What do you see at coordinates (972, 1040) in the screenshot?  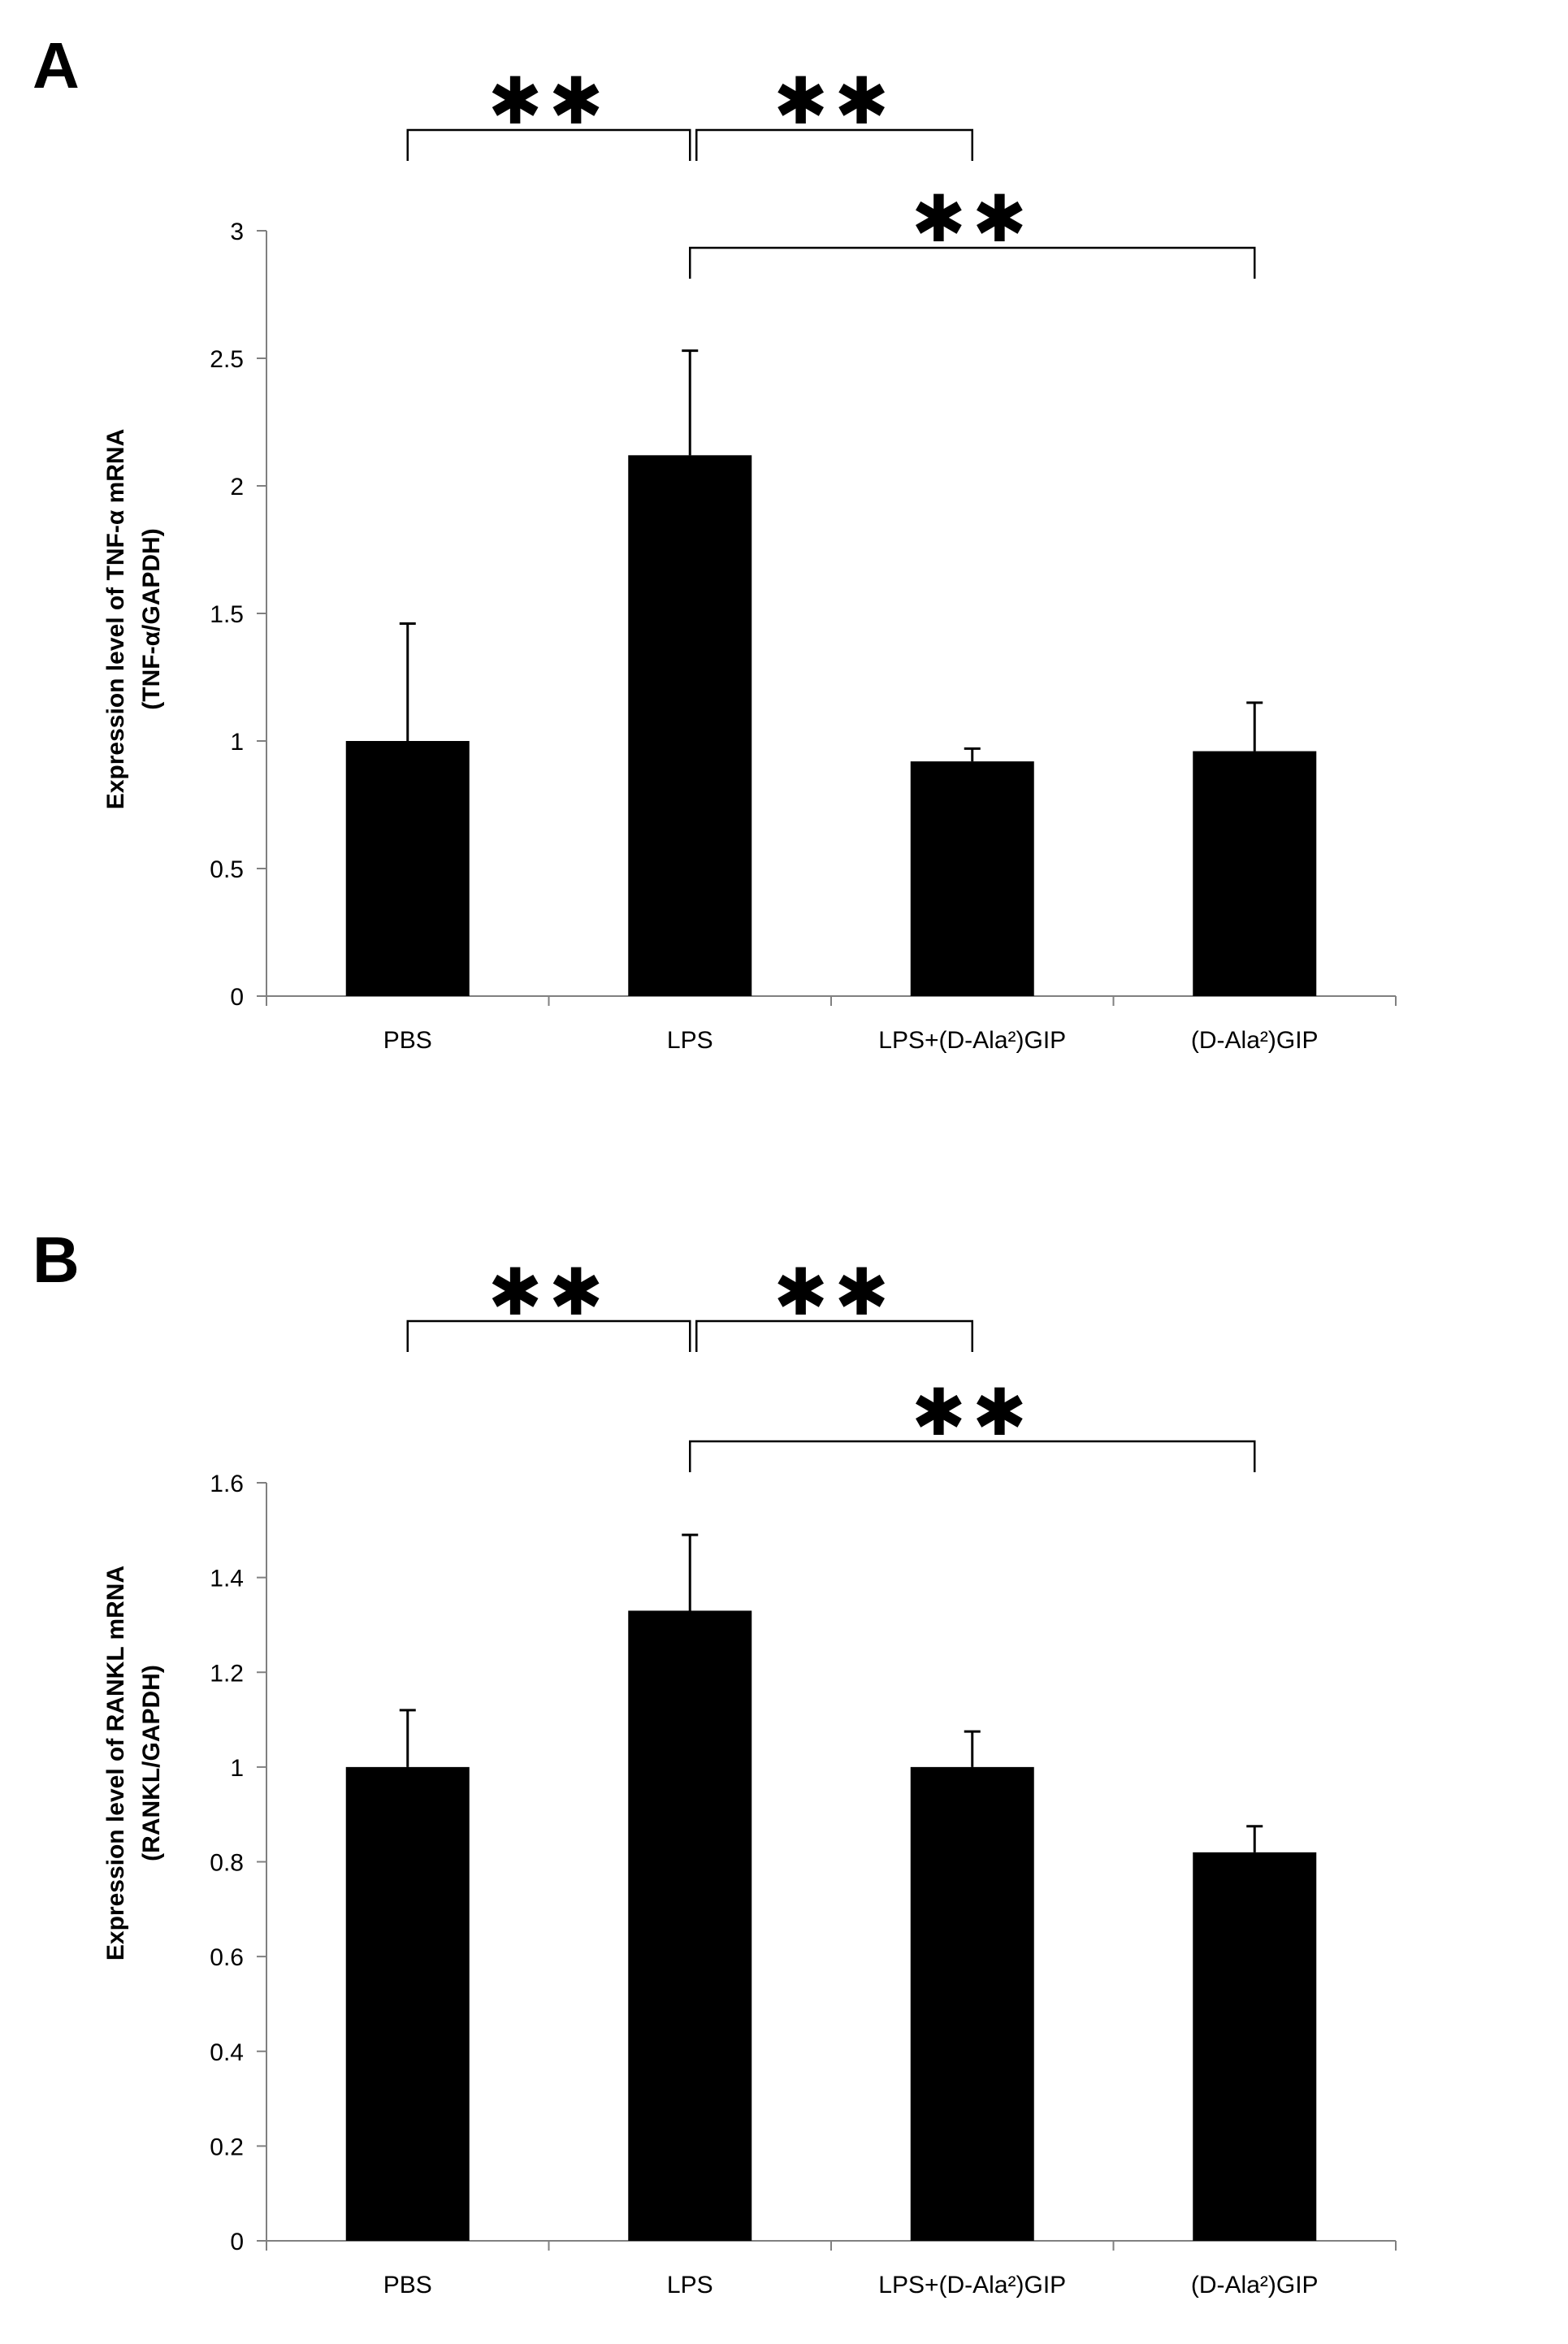 I see `category-label-a-2: LPS+(D-Ala²)GIP` at bounding box center [972, 1040].